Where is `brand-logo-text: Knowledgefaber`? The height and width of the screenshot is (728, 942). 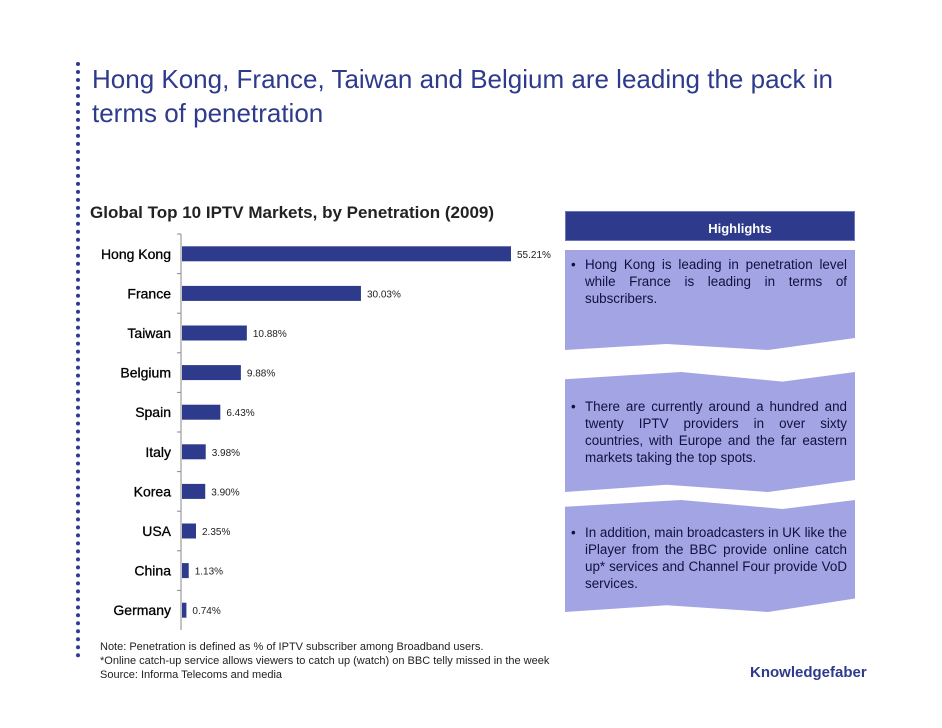 brand-logo-text: Knowledgefaber is located at coordinates (808, 672).